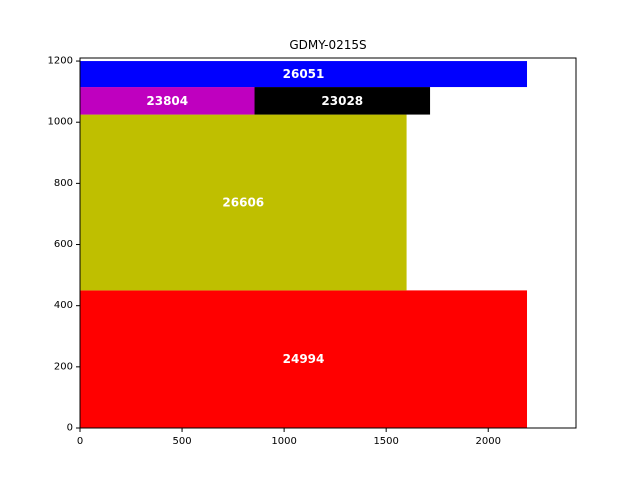 This screenshot has height=480, width=640. What do you see at coordinates (80, 441) in the screenshot?
I see `x-tick-label: 0` at bounding box center [80, 441].